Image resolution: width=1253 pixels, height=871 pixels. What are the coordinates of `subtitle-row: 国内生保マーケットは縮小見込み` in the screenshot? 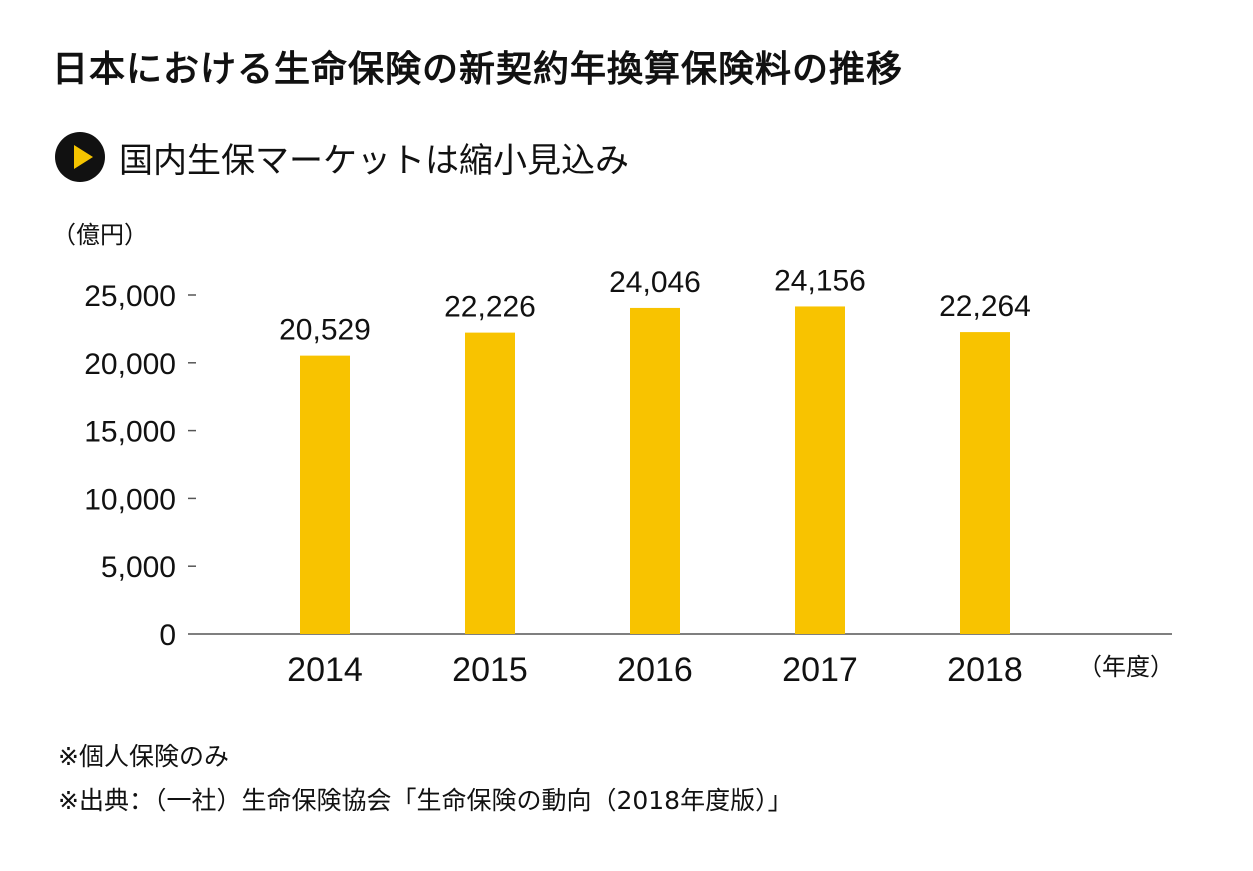 It's located at (342, 157).